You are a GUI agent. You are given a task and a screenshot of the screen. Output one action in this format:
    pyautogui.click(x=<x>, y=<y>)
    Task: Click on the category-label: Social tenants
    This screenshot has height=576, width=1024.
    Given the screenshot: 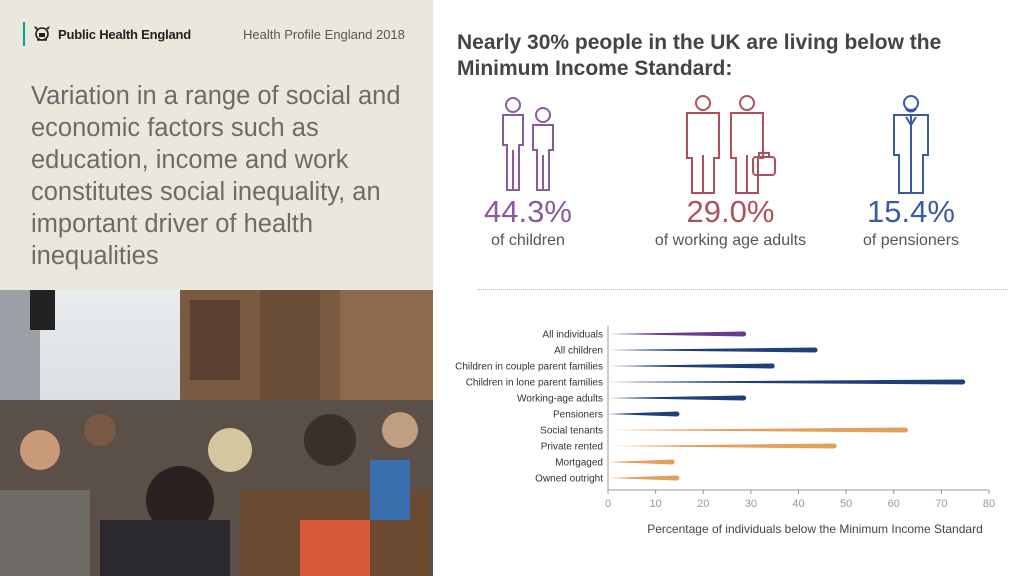 What is the action you would take?
    pyautogui.click(x=571, y=431)
    